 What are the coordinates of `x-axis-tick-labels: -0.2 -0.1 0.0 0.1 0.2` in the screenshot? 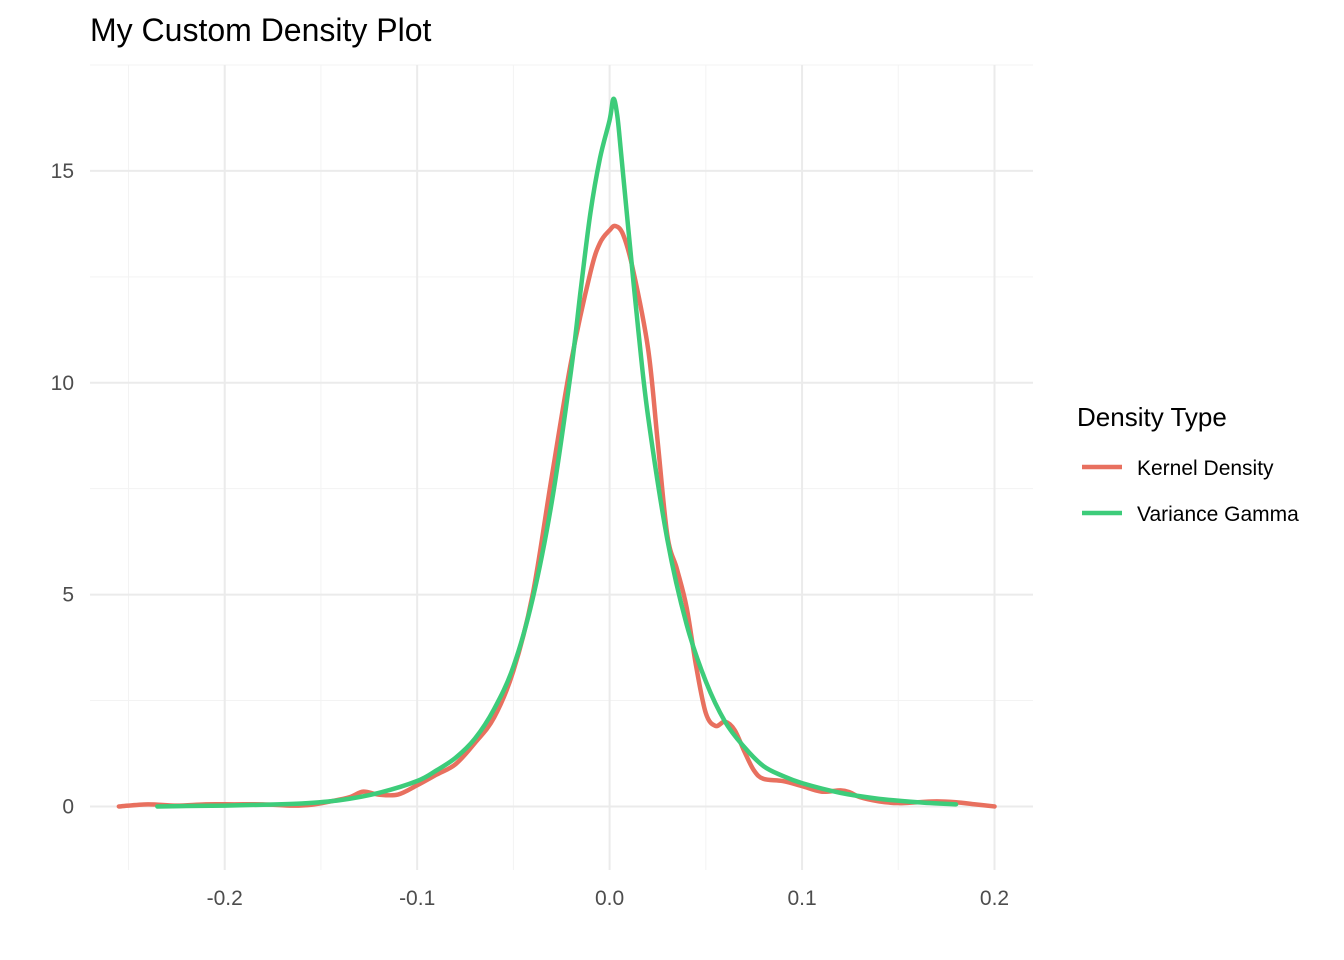 It's located at (608, 898).